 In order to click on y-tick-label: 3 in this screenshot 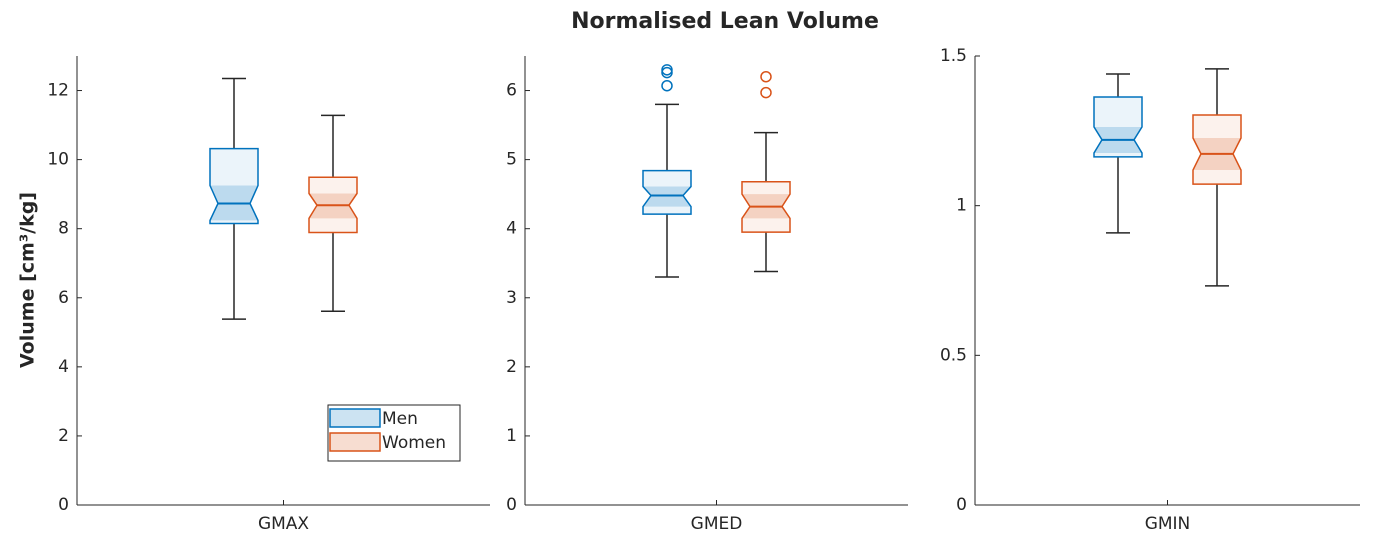, I will do `click(511, 298)`.